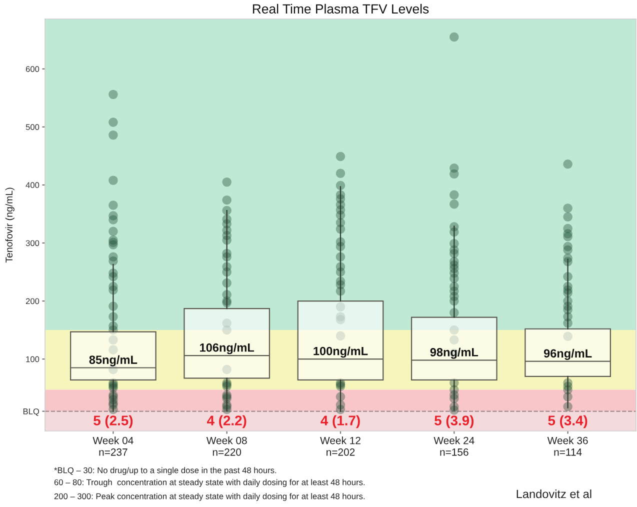 The height and width of the screenshot is (507, 637). What do you see at coordinates (567, 446) in the screenshot?
I see `x-tick-label: Week 36 n=114` at bounding box center [567, 446].